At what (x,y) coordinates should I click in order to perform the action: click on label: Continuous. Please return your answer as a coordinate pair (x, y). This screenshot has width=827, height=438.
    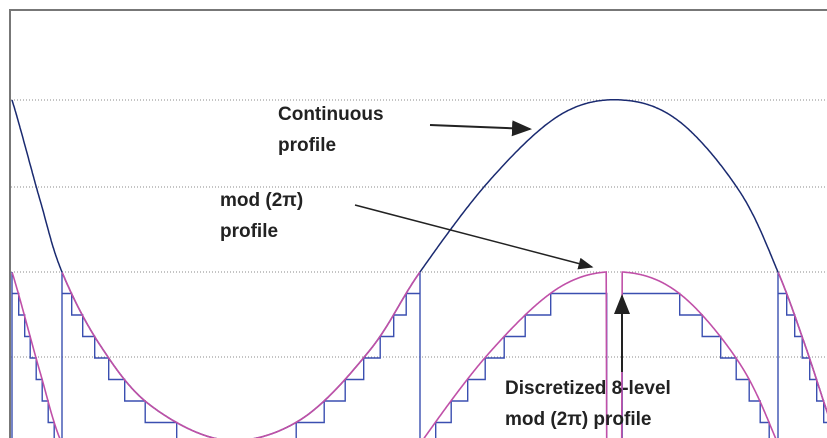
    Looking at the image, I should click on (331, 114).